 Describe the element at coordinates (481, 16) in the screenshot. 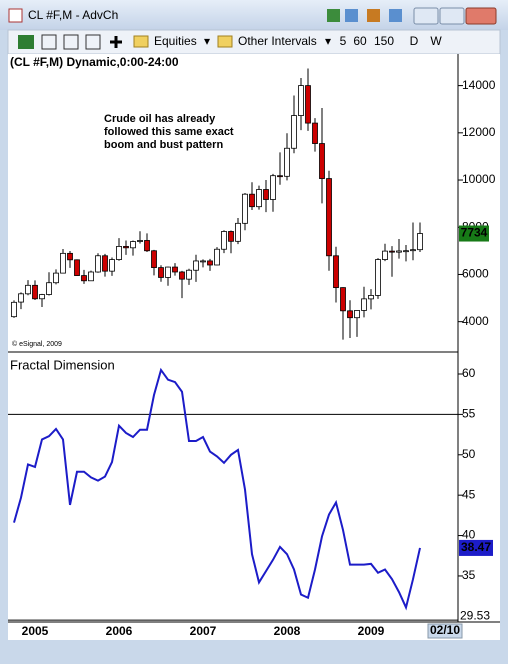

I see `close-button` at that location.